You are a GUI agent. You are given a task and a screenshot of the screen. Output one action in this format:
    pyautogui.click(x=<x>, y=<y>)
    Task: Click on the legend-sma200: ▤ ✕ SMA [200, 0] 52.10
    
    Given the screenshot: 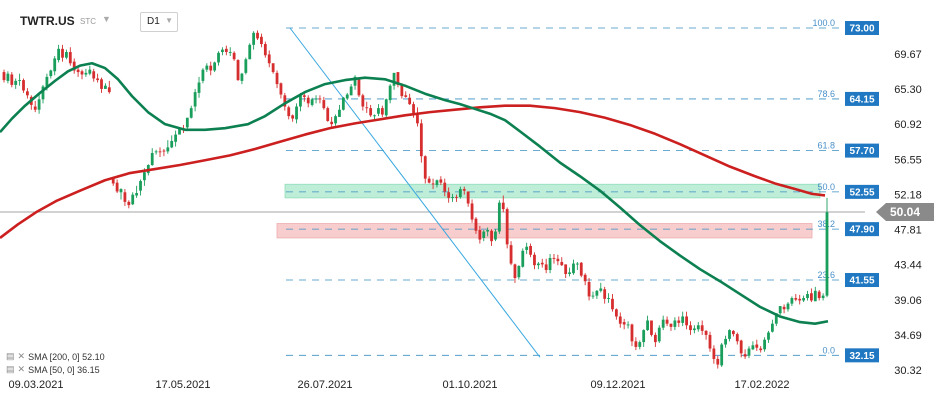 What is the action you would take?
    pyautogui.click(x=55, y=356)
    